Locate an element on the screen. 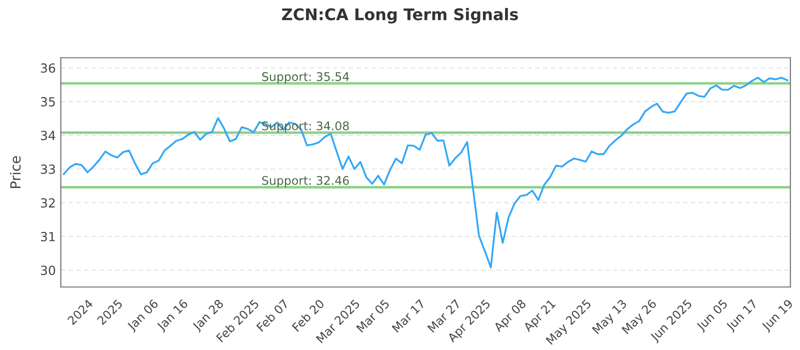  x-tick-label: Mar 17 is located at coordinates (409, 316).